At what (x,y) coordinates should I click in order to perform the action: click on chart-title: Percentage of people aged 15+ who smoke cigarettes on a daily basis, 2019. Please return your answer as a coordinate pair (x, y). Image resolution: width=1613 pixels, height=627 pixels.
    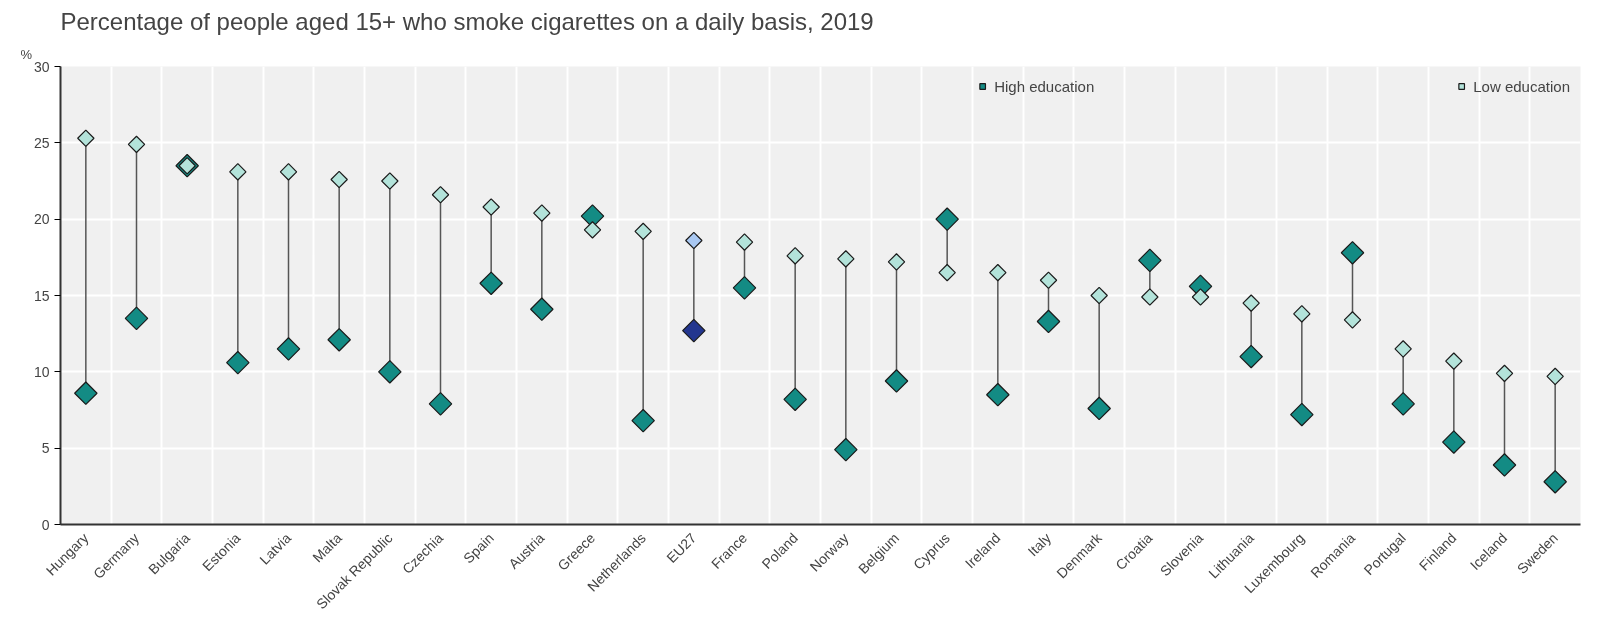
    Looking at the image, I should click on (467, 21).